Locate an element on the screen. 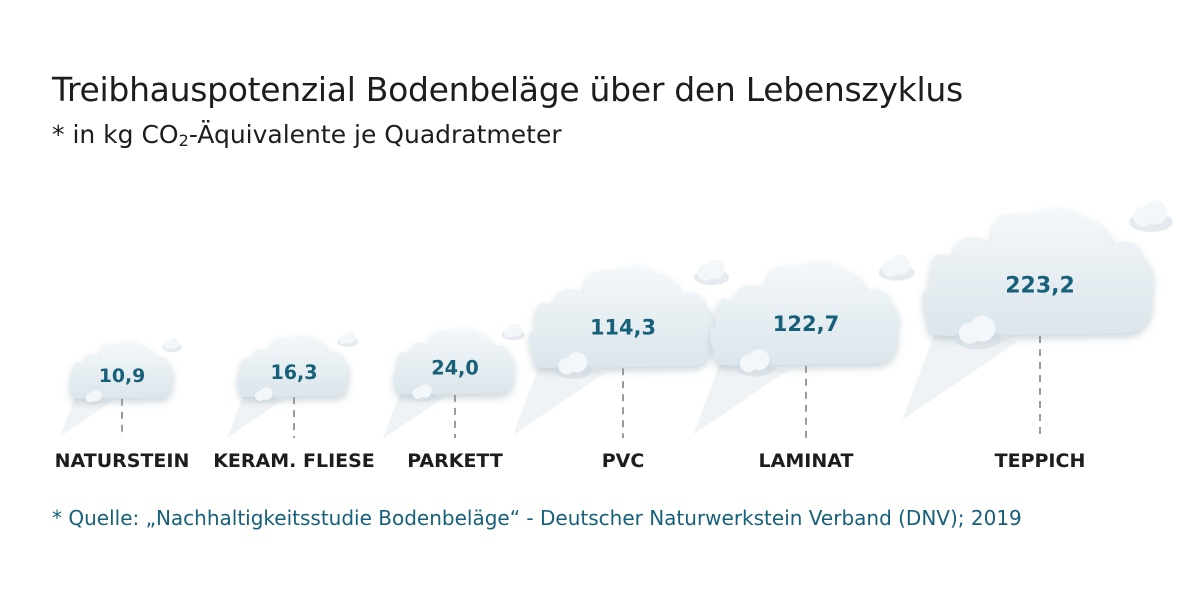 This screenshot has width=1200, height=600. category-label-3: PARKETT is located at coordinates (455, 461).